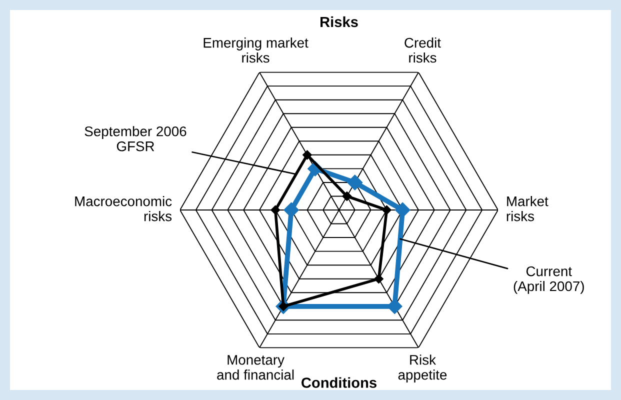 This screenshot has height=400, width=621. I want to click on text: Current (April 2007), so click(549, 280).